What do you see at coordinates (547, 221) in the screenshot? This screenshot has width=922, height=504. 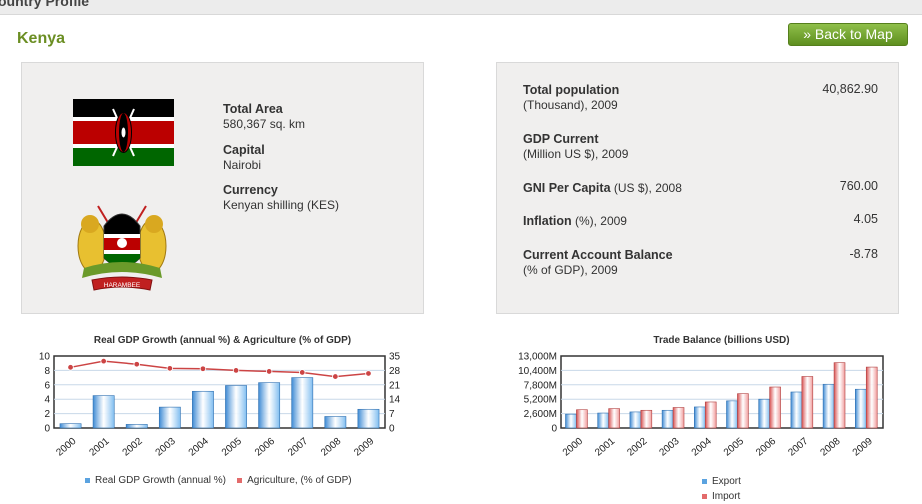 I see `stat-label: Inflation` at bounding box center [547, 221].